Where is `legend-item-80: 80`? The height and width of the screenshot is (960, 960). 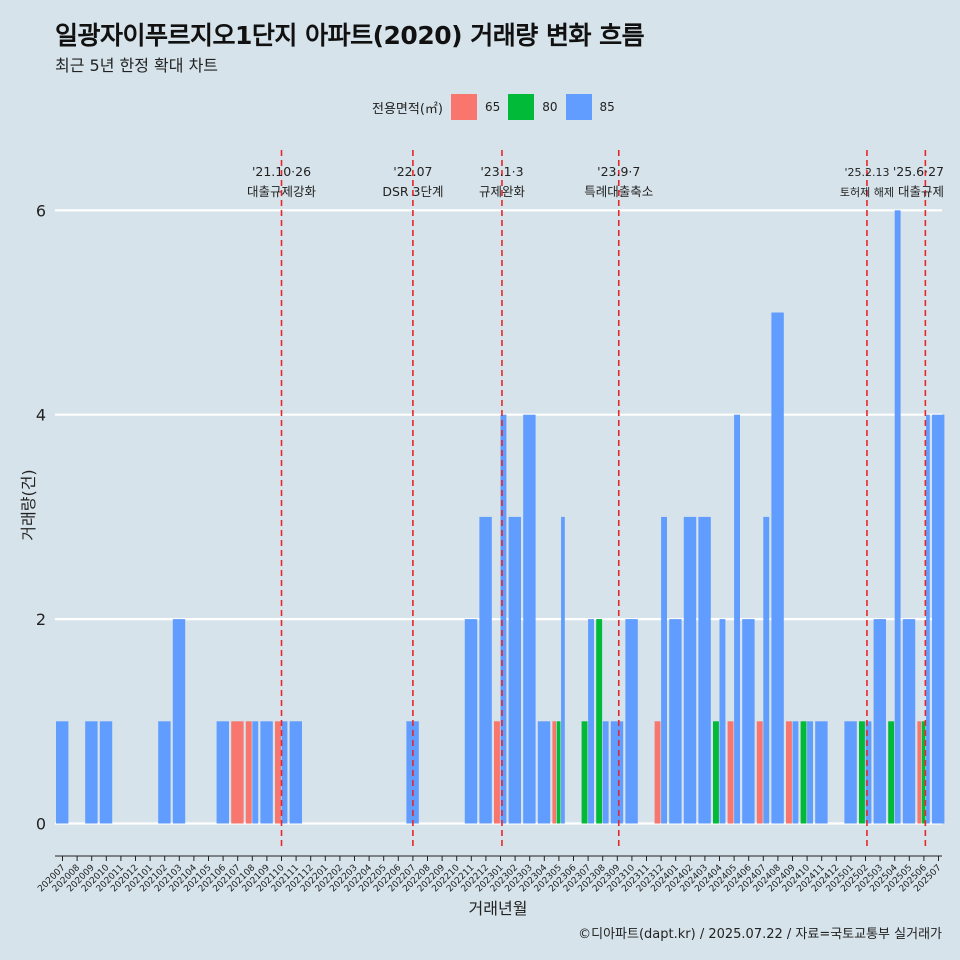 legend-item-80: 80 is located at coordinates (533, 107).